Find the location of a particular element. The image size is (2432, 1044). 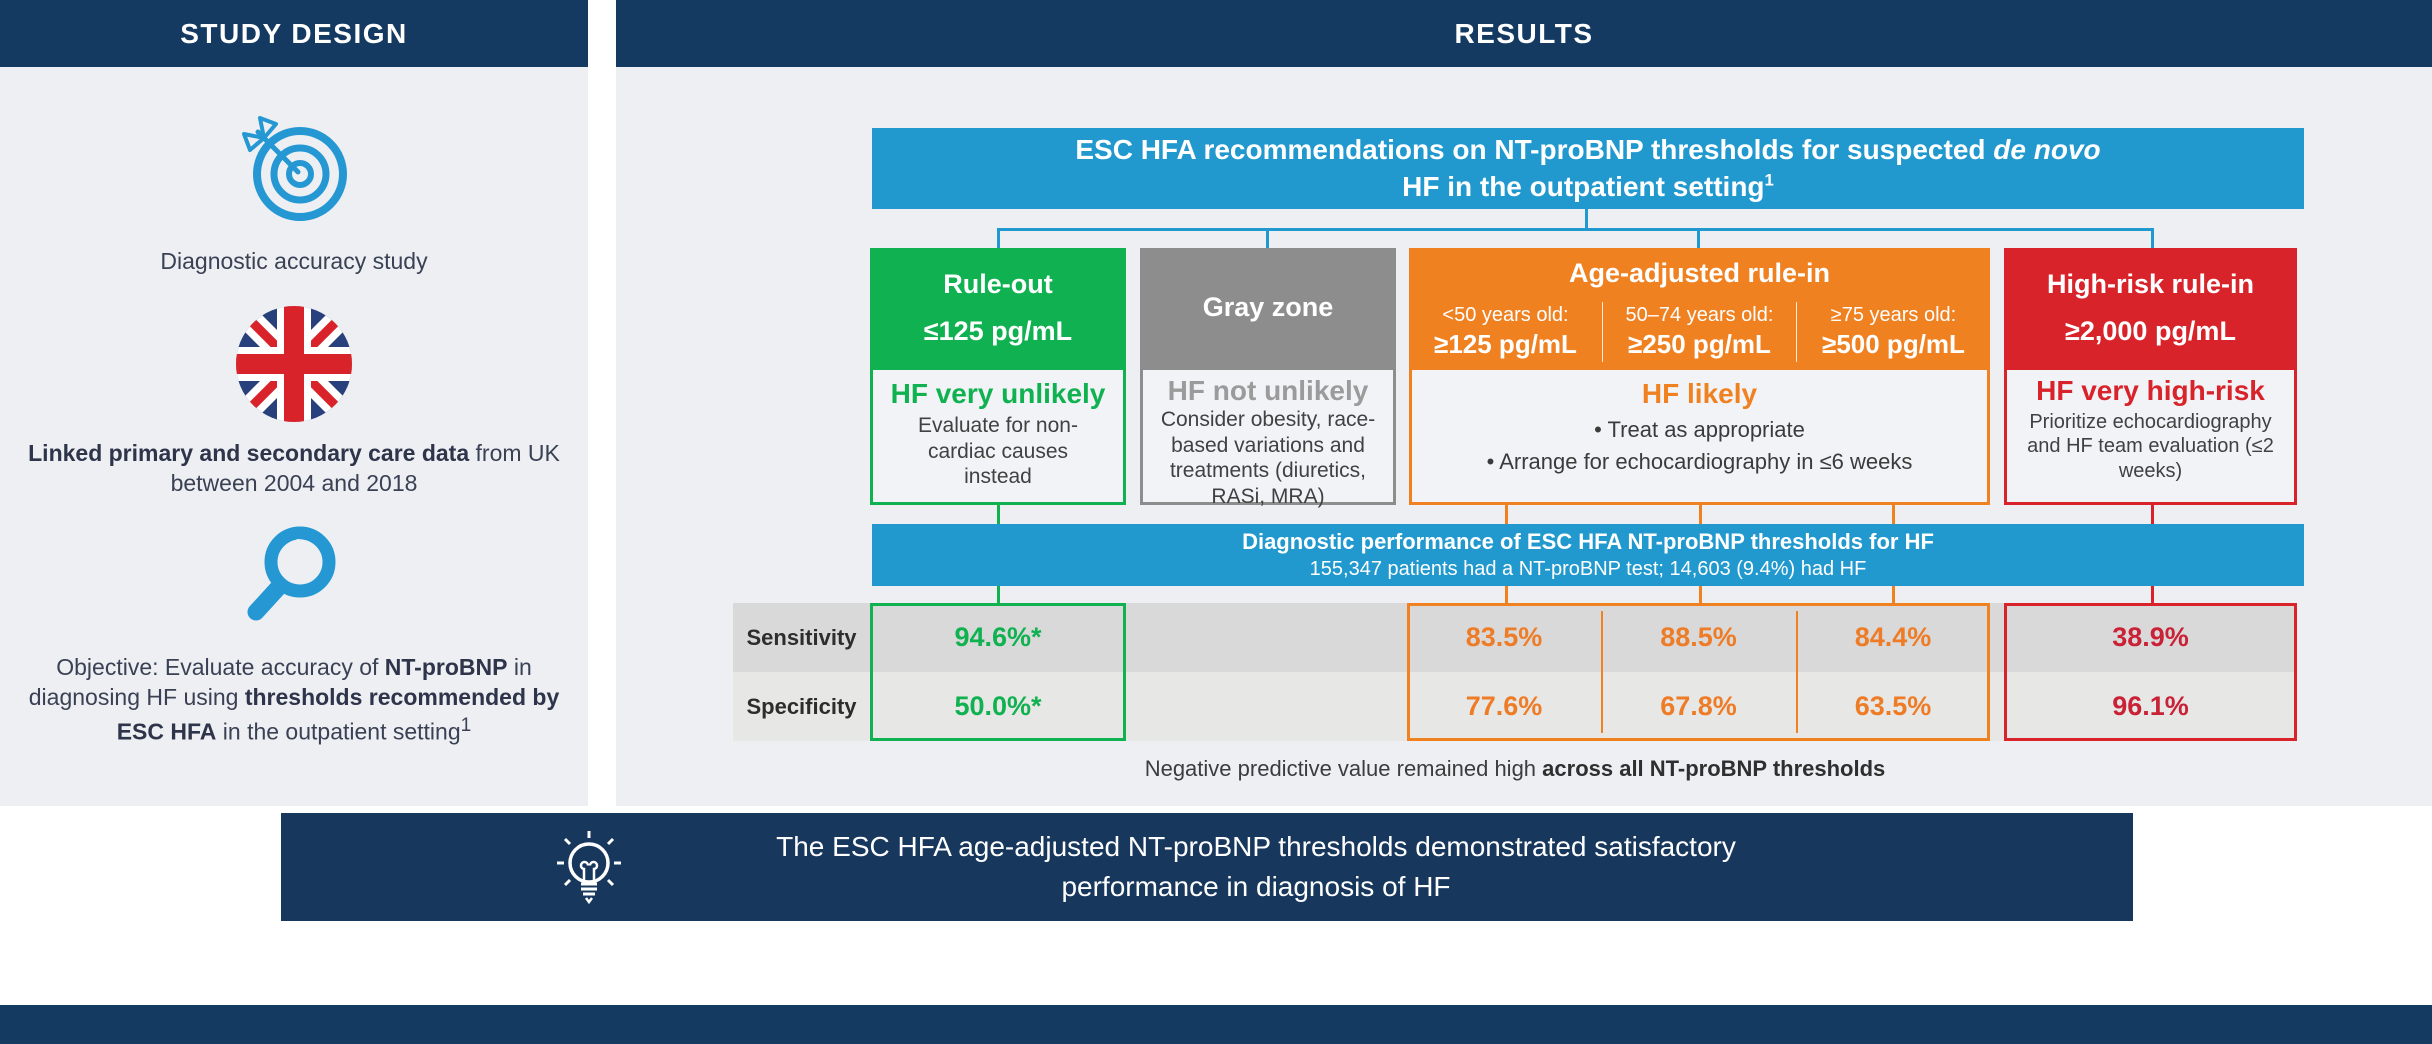

gray-zone-verdict: HF not unlikely is located at coordinates (1268, 390).